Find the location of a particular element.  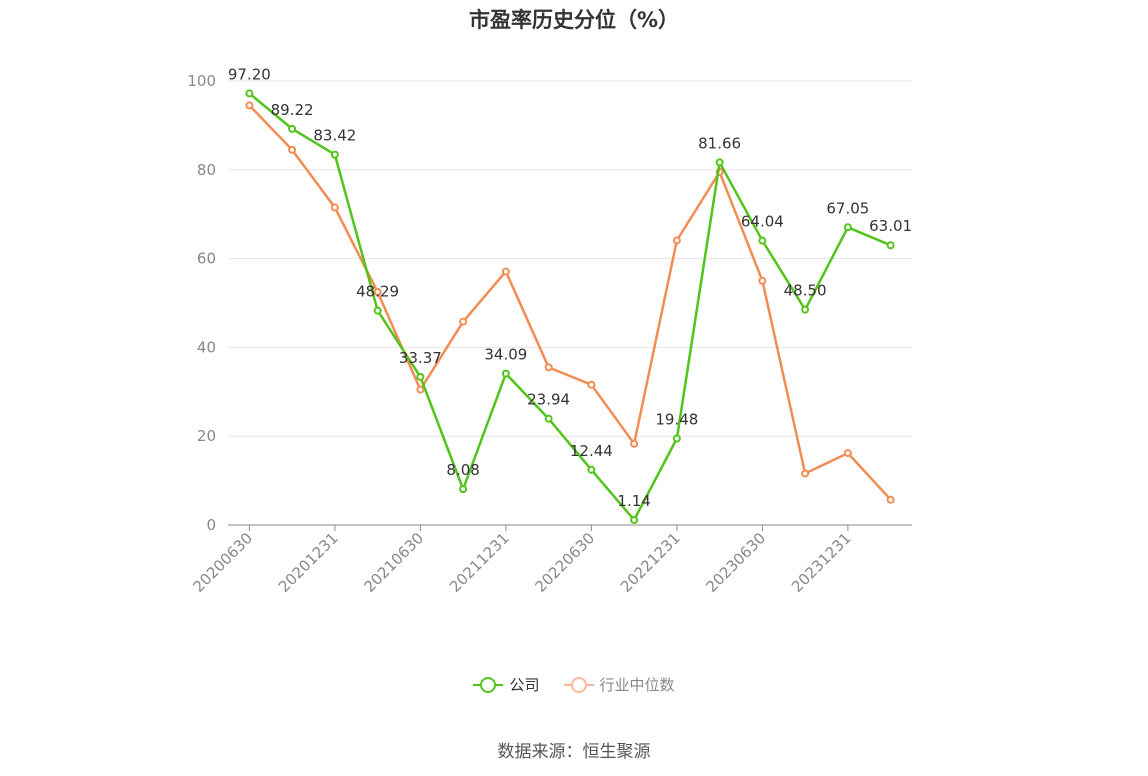

x-tick-label: 20211231 is located at coordinates (479, 562).